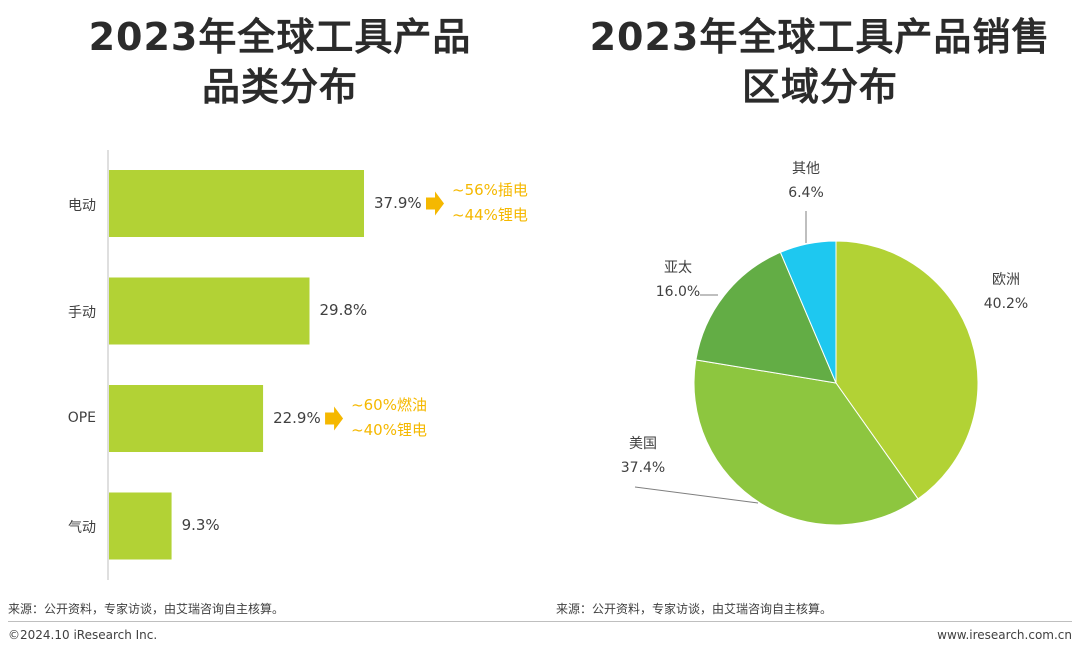 This screenshot has width=1080, height=651. What do you see at coordinates (806, 193) in the screenshot?
I see `pie-slice-value: 6.4%` at bounding box center [806, 193].